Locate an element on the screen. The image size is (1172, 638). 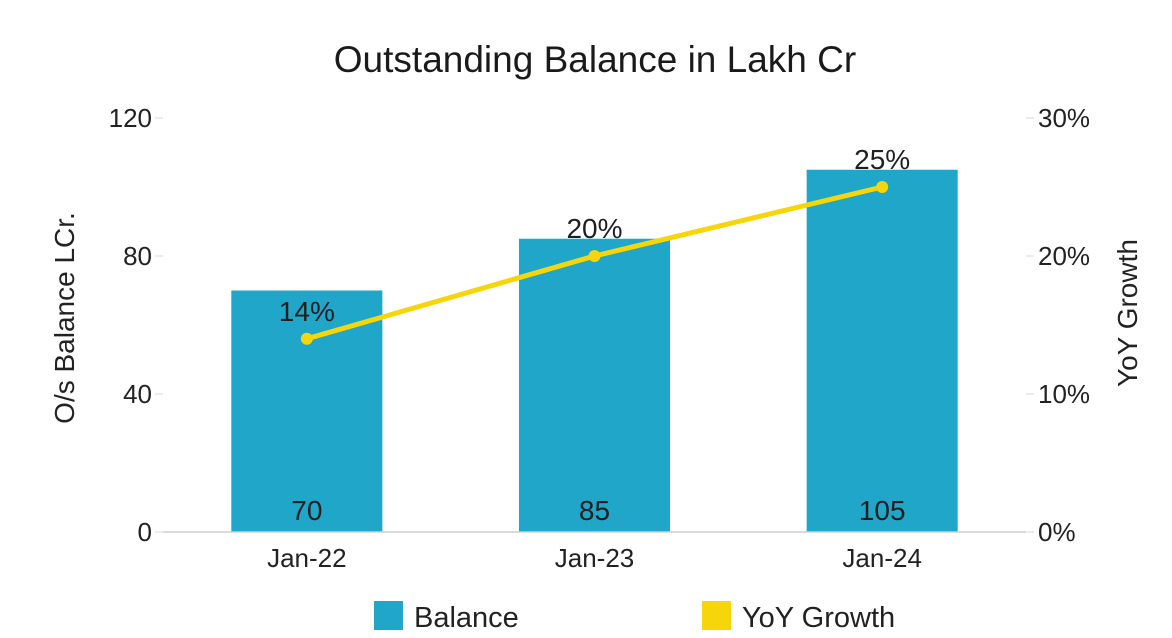
left-tick-label: 120 is located at coordinates (130, 118).